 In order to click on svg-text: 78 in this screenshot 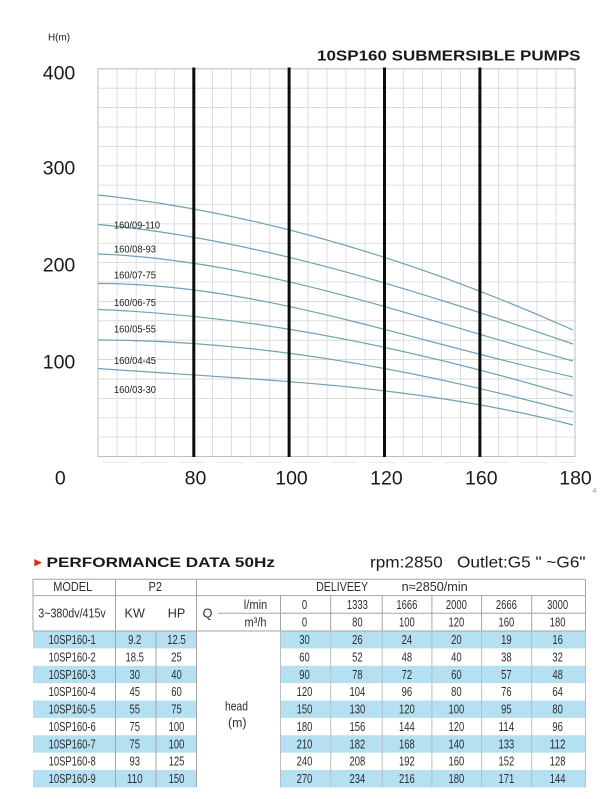, I will do `click(357, 675)`.